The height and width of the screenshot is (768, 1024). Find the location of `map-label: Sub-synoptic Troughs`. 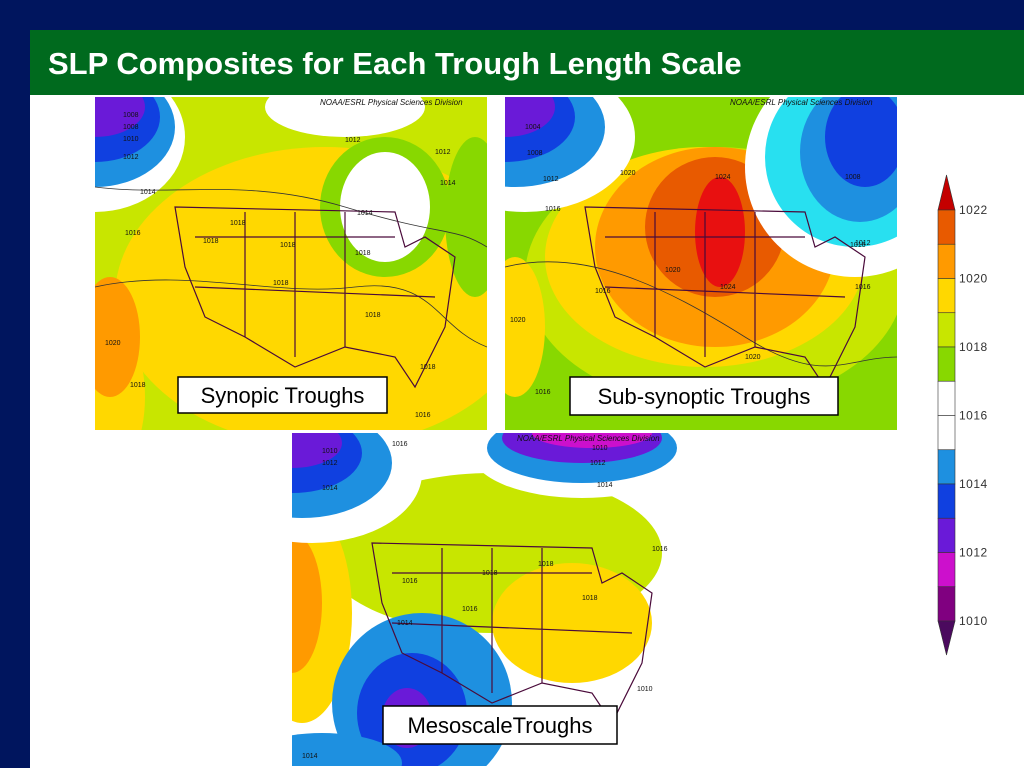

map-label: Sub-synoptic Troughs is located at coordinates (704, 396).